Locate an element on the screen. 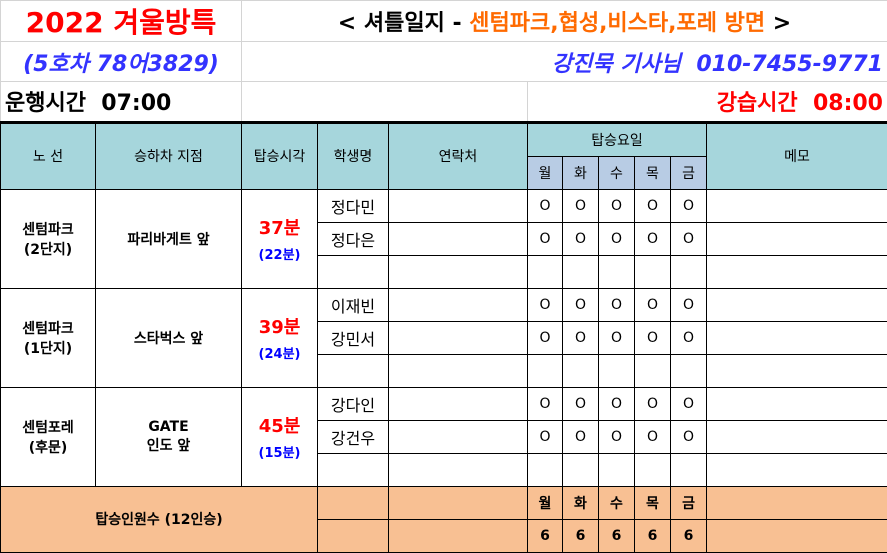 This screenshot has height=553, width=887. col-route: 노 선 is located at coordinates (48, 156).